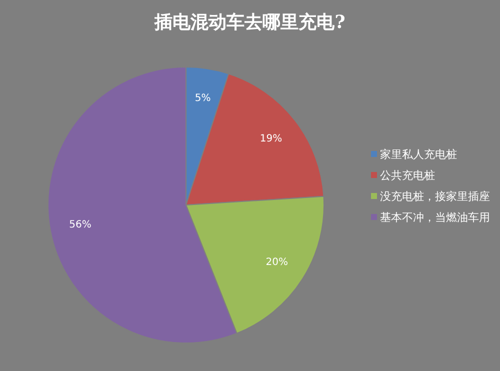 The height and width of the screenshot is (371, 500). What do you see at coordinates (407, 175) in the screenshot?
I see `legend-label: 公共充电桩` at bounding box center [407, 175].